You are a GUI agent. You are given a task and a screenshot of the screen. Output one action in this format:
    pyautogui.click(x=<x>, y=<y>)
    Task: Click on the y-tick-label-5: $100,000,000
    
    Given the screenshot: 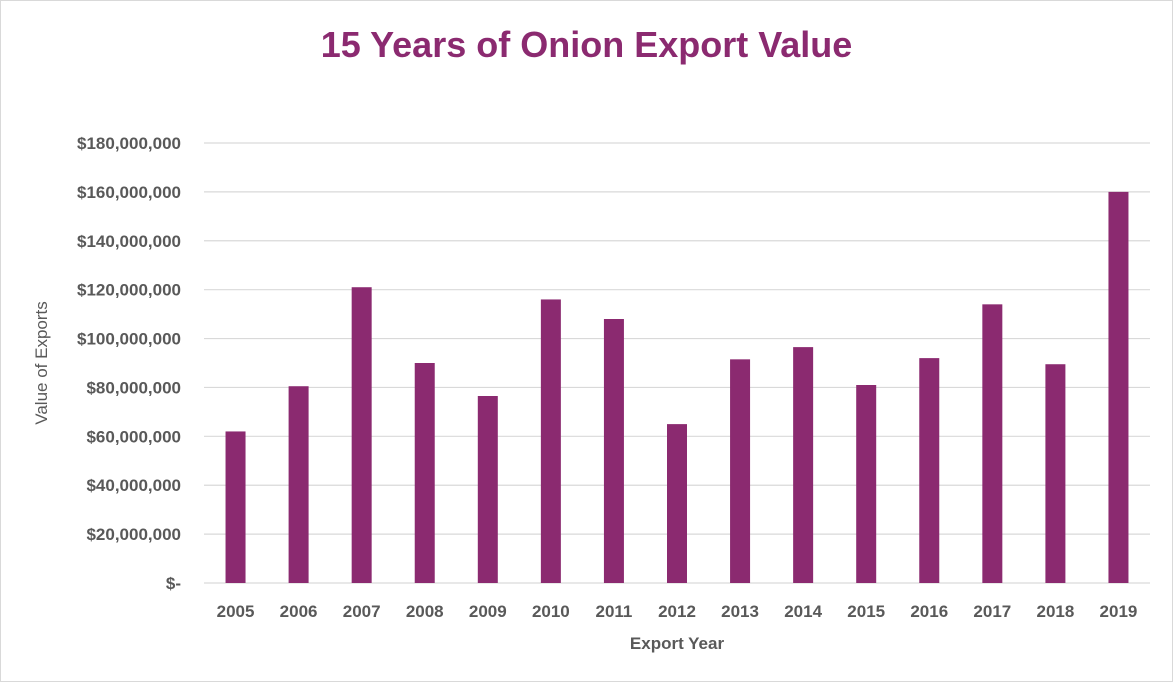 What is the action you would take?
    pyautogui.click(x=129, y=339)
    